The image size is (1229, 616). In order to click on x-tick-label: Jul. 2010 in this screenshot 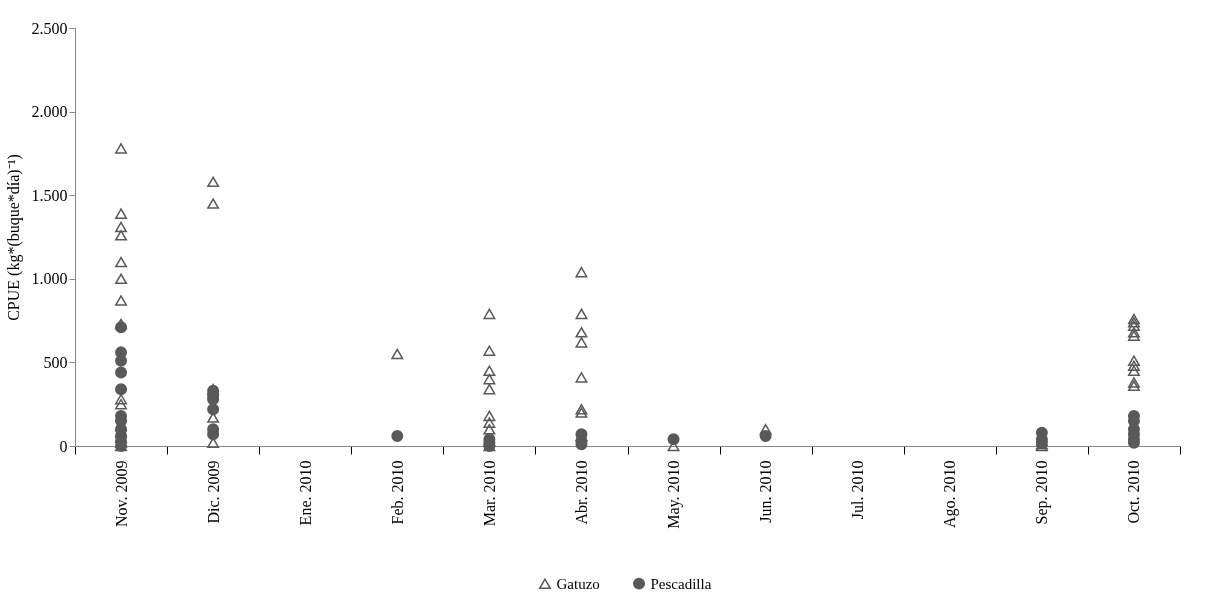, I will do `click(858, 490)`.